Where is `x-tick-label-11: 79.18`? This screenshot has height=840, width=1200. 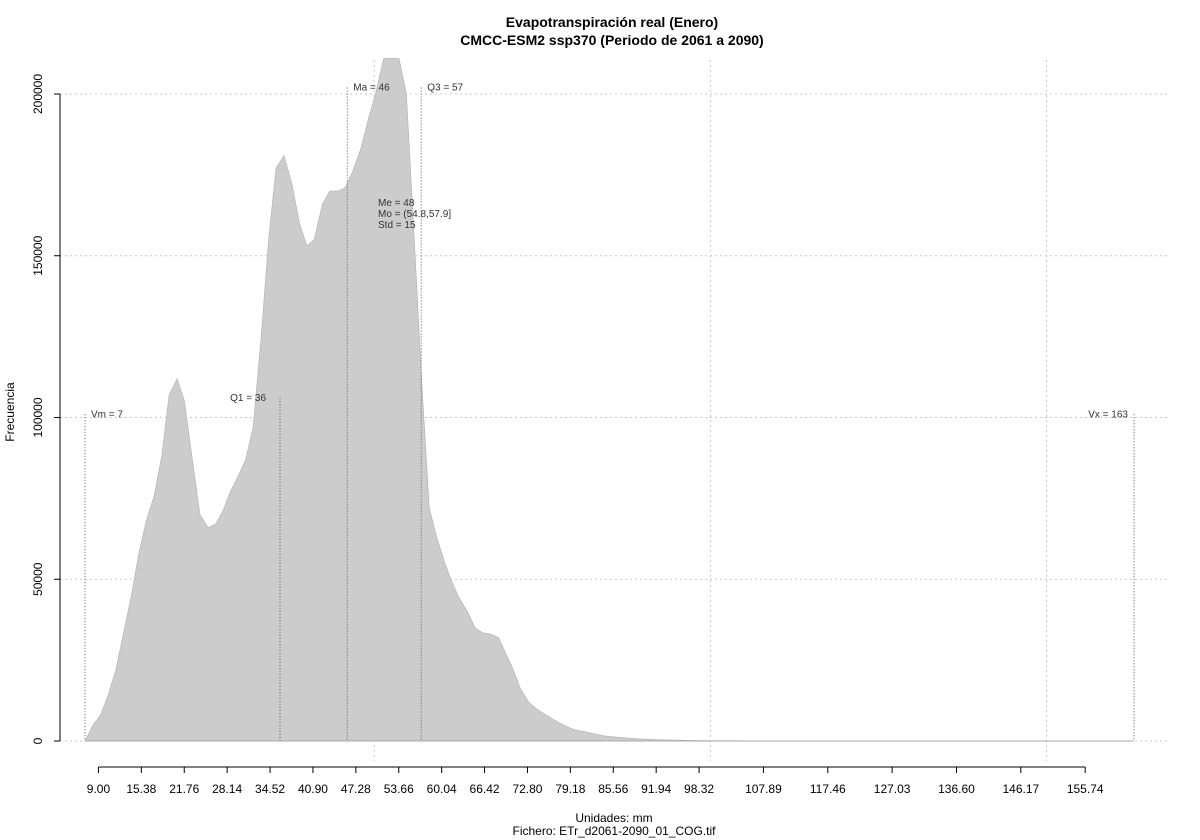 x-tick-label-11: 79.18 is located at coordinates (570, 789).